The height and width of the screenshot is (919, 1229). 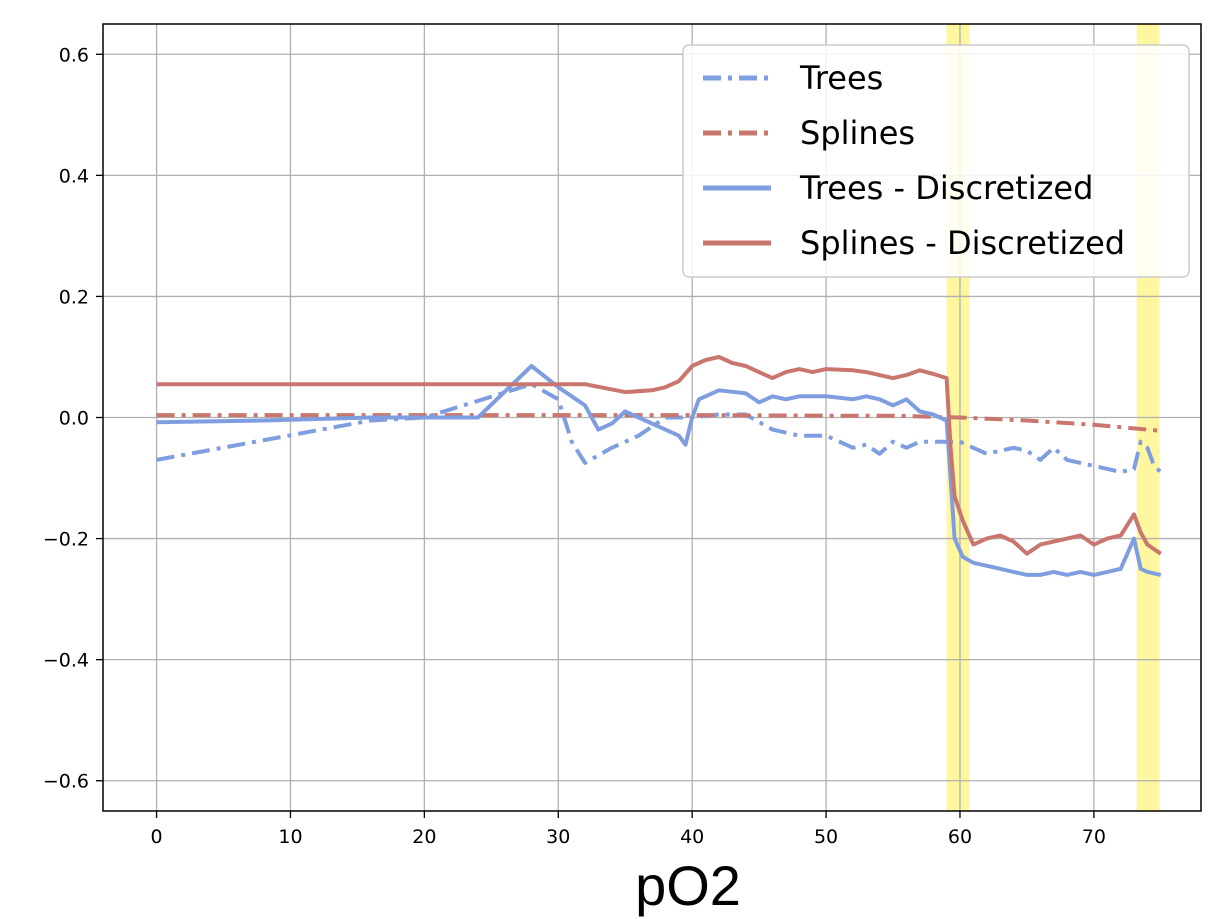 I want to click on x-tick-label-4: 40, so click(x=692, y=837).